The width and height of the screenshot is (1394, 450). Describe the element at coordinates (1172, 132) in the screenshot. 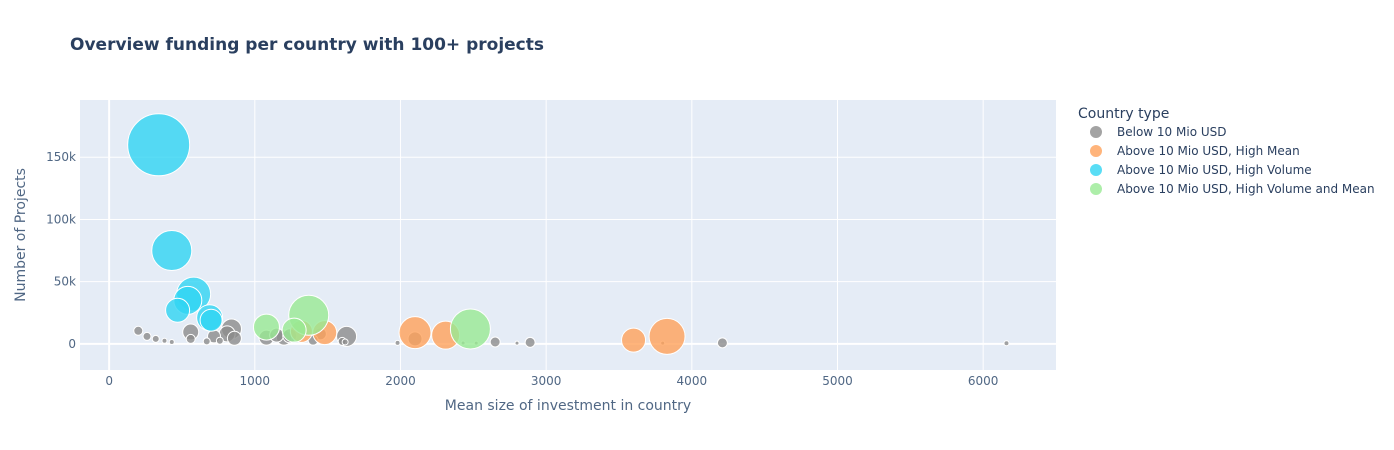

I see `legend-label: Below 10 Mio USD` at that location.